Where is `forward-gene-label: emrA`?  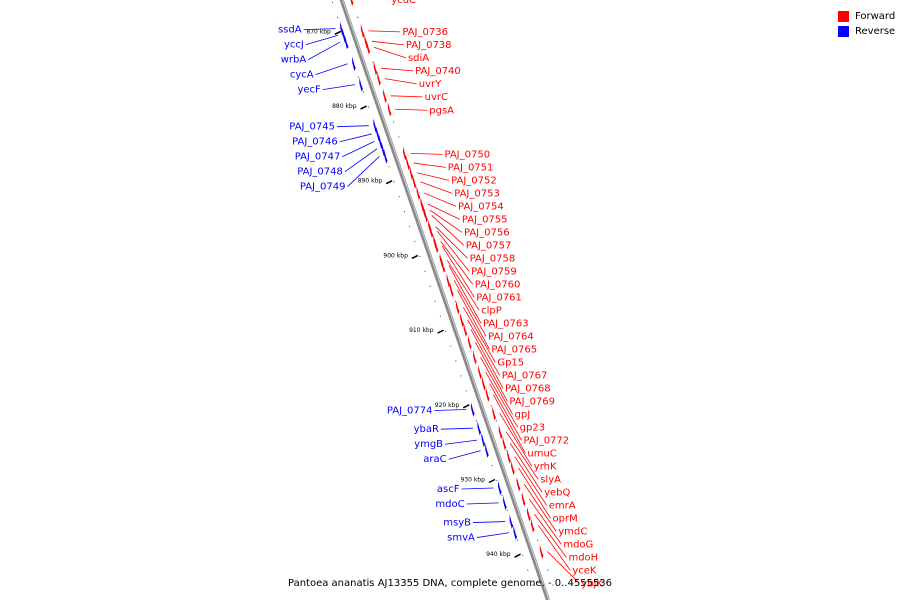
forward-gene-label: emrA is located at coordinates (562, 505).